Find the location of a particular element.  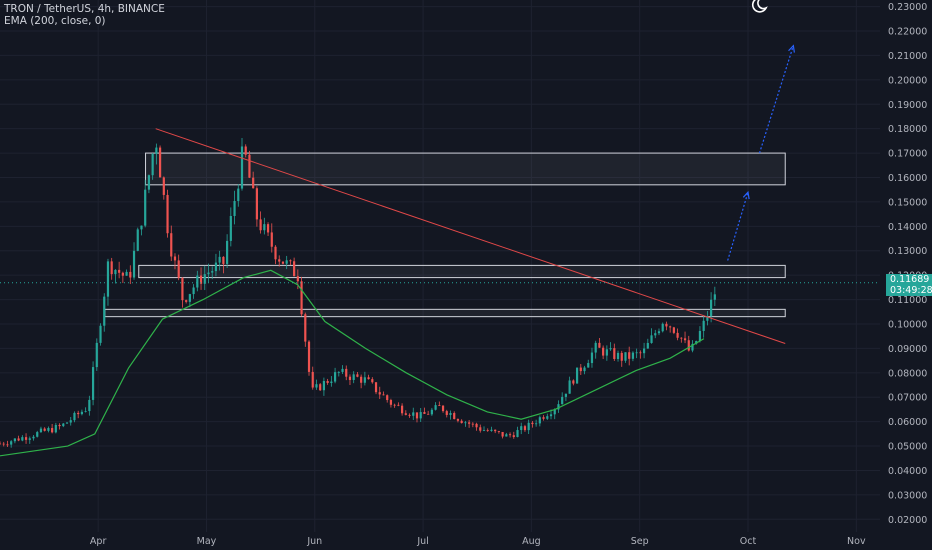

symbol-title: TRON / TetherUS, 4h, BINANCE is located at coordinates (84, 9).